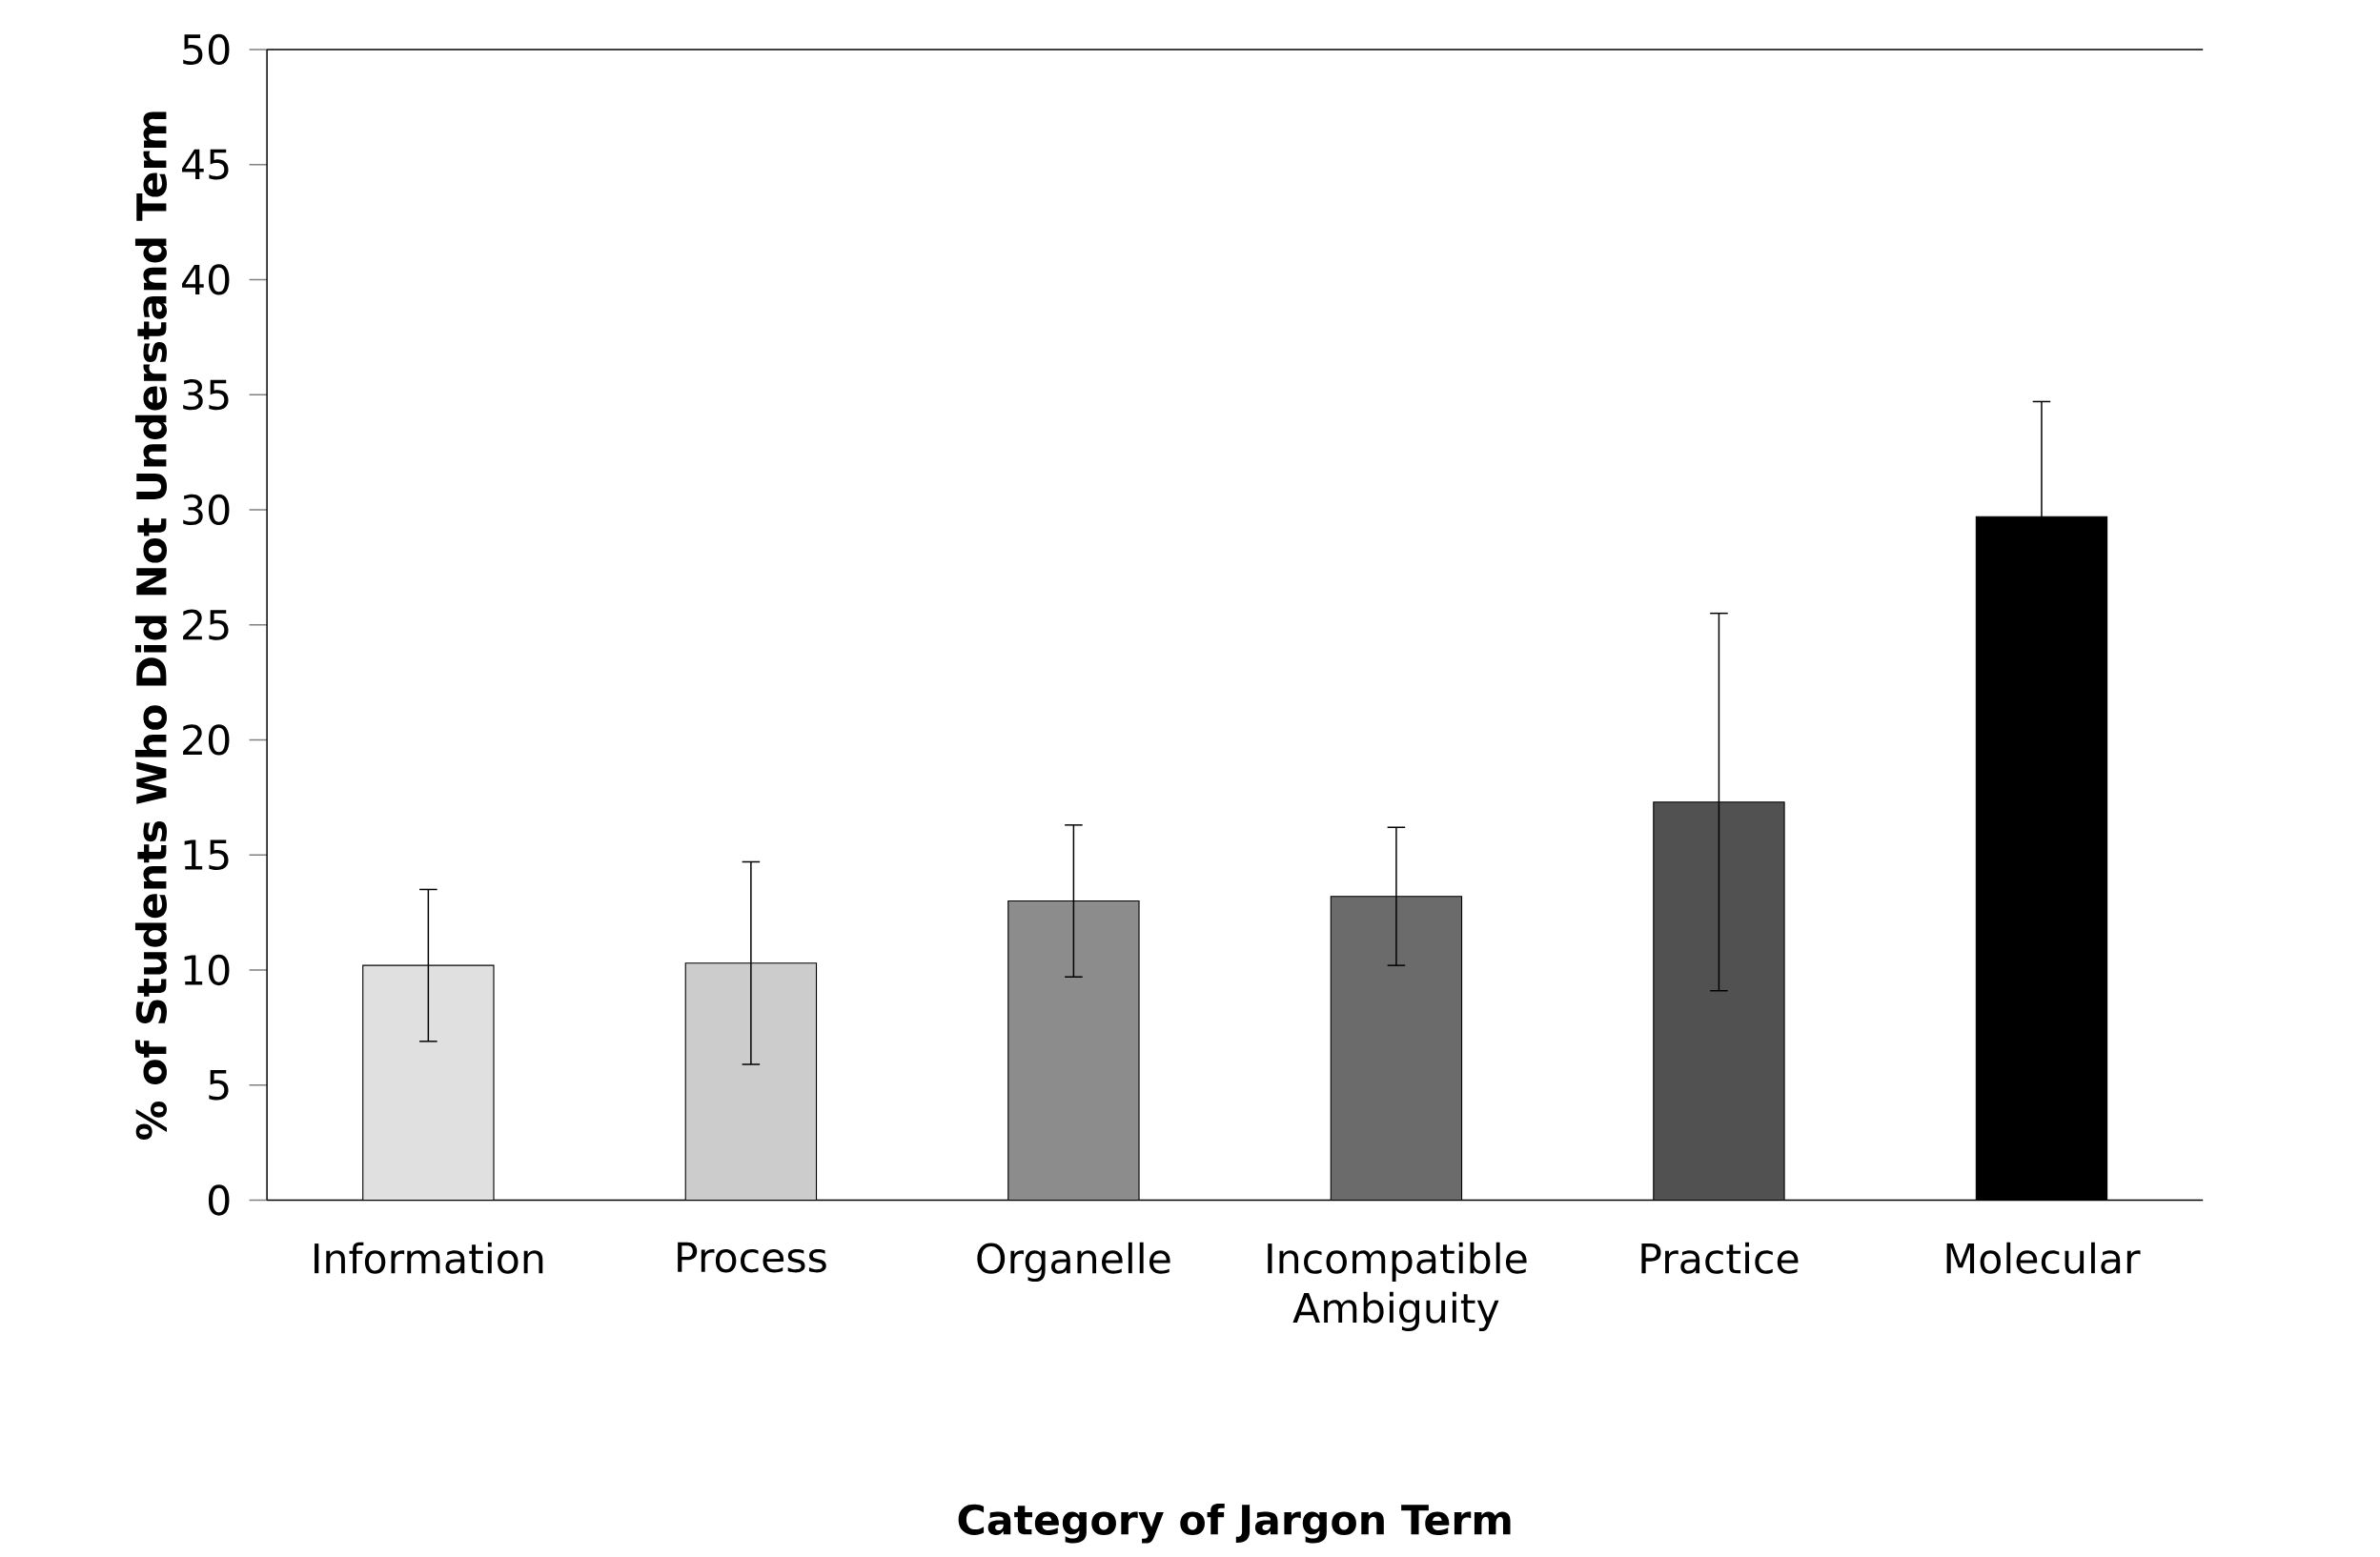 Image resolution: width=2380 pixels, height=1557 pixels. Describe the element at coordinates (206, 279) in the screenshot. I see `y-tick-label: 40` at that location.